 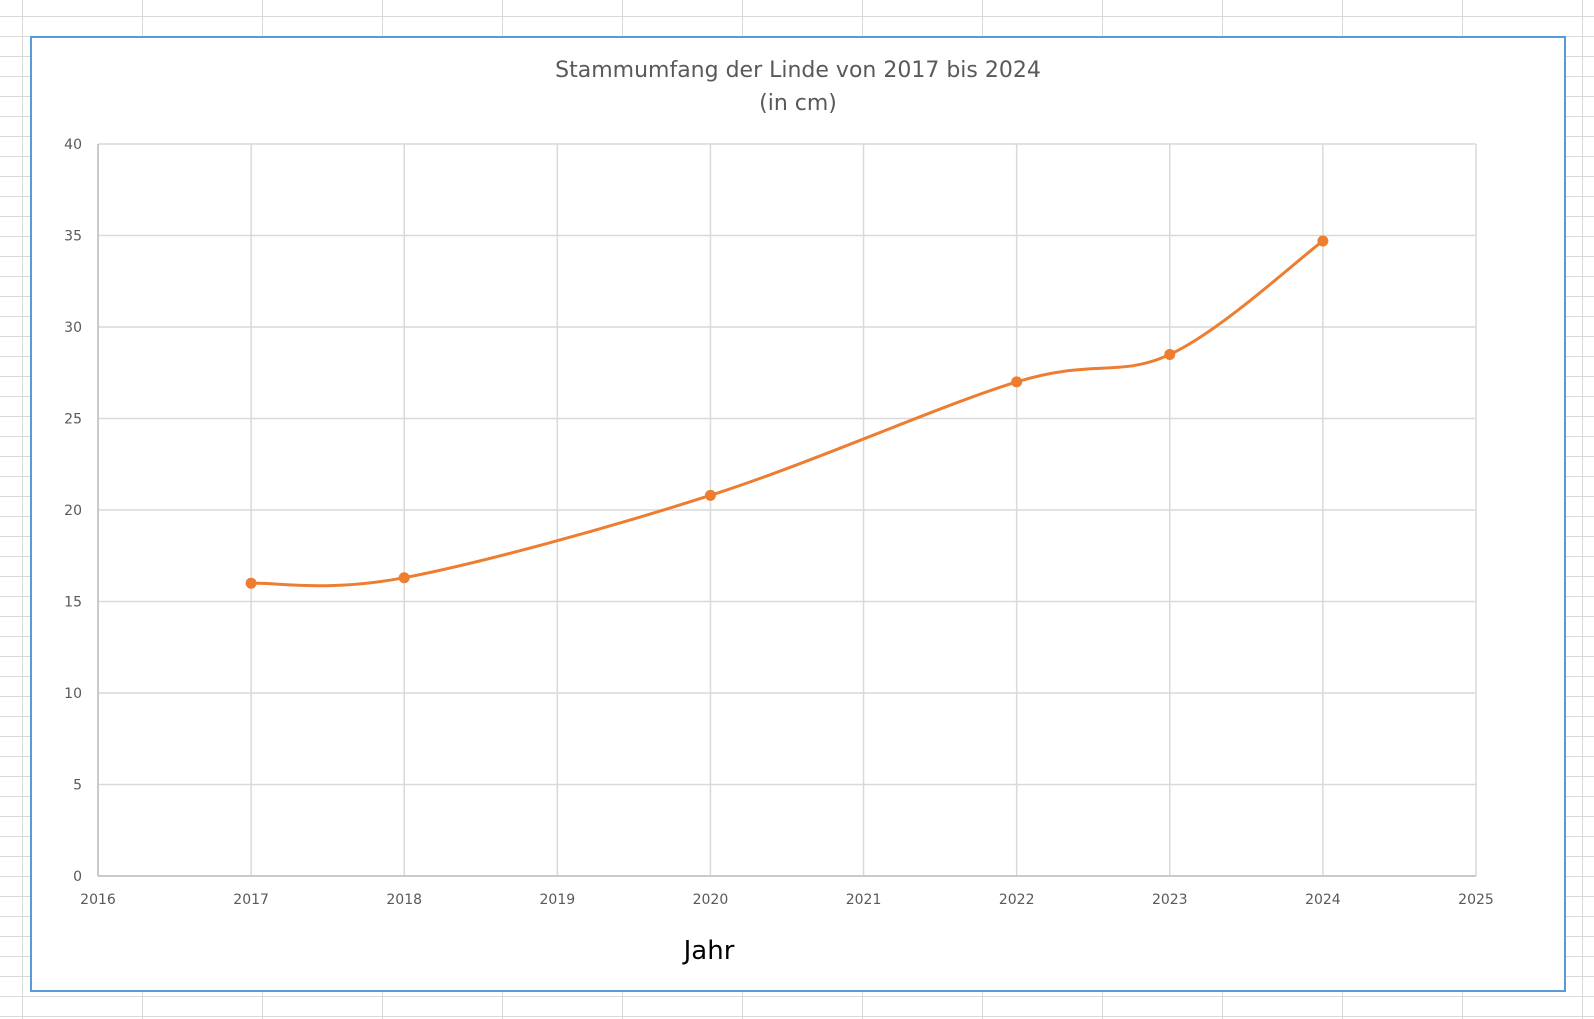 What do you see at coordinates (73, 328) in the screenshot?
I see `y-tick-label: 30` at bounding box center [73, 328].